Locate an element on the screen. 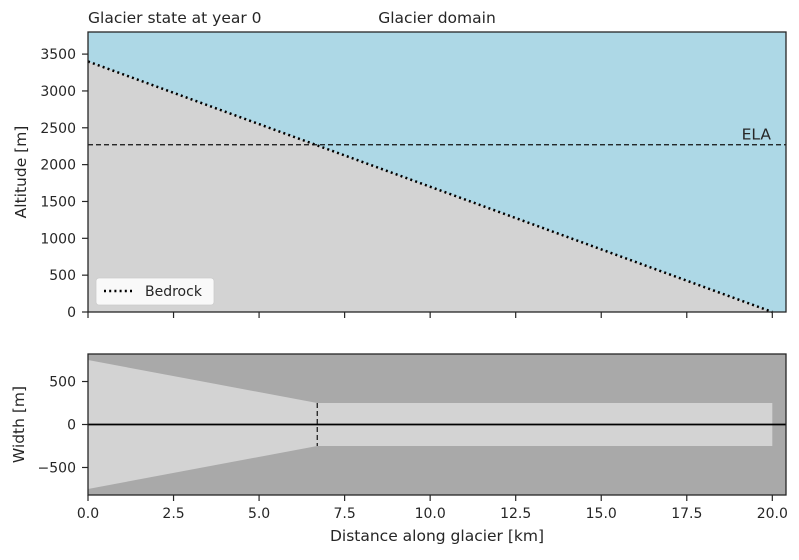  legend-box is located at coordinates (155, 291).